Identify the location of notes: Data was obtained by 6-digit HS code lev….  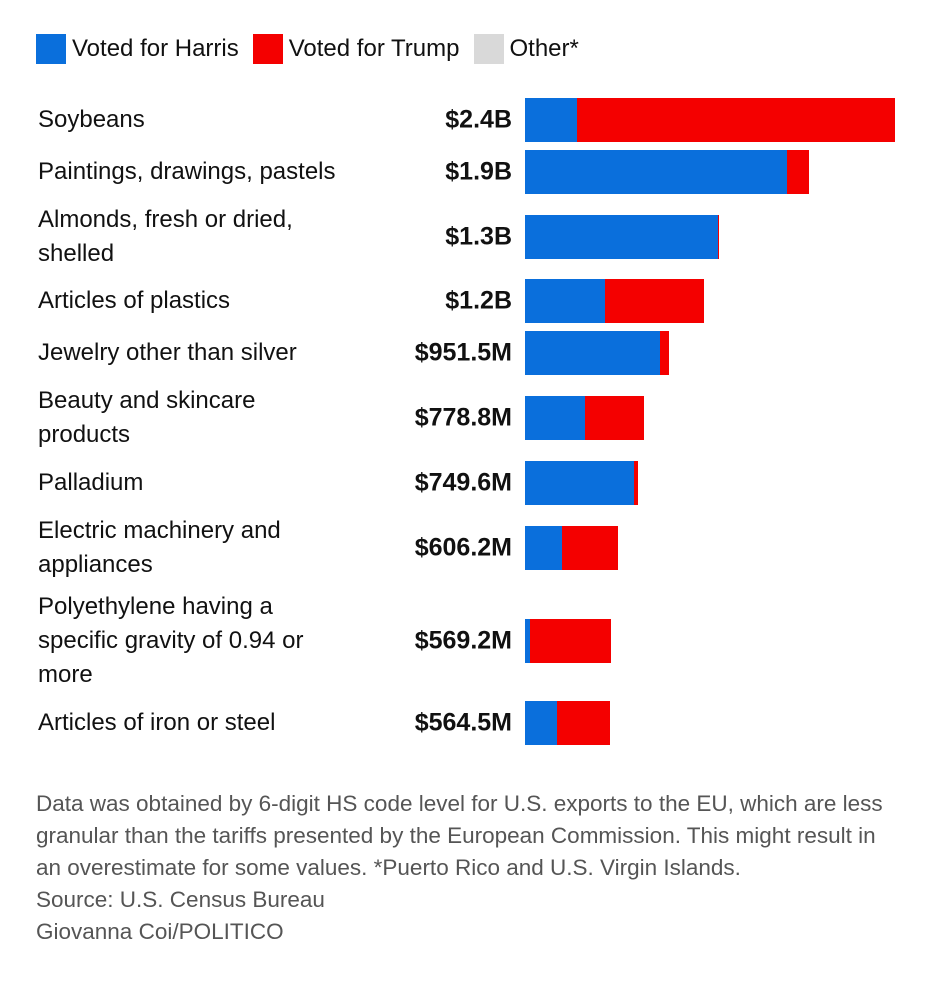
(471, 868).